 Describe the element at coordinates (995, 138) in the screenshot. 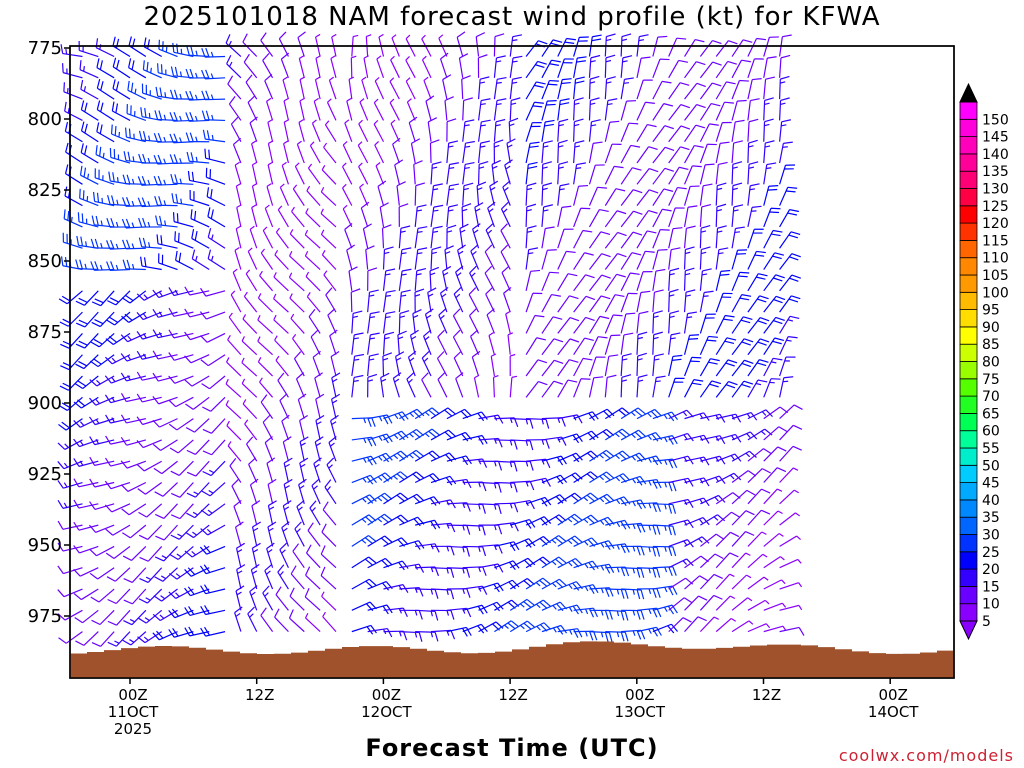

I see `colorbar-label: 145` at that location.